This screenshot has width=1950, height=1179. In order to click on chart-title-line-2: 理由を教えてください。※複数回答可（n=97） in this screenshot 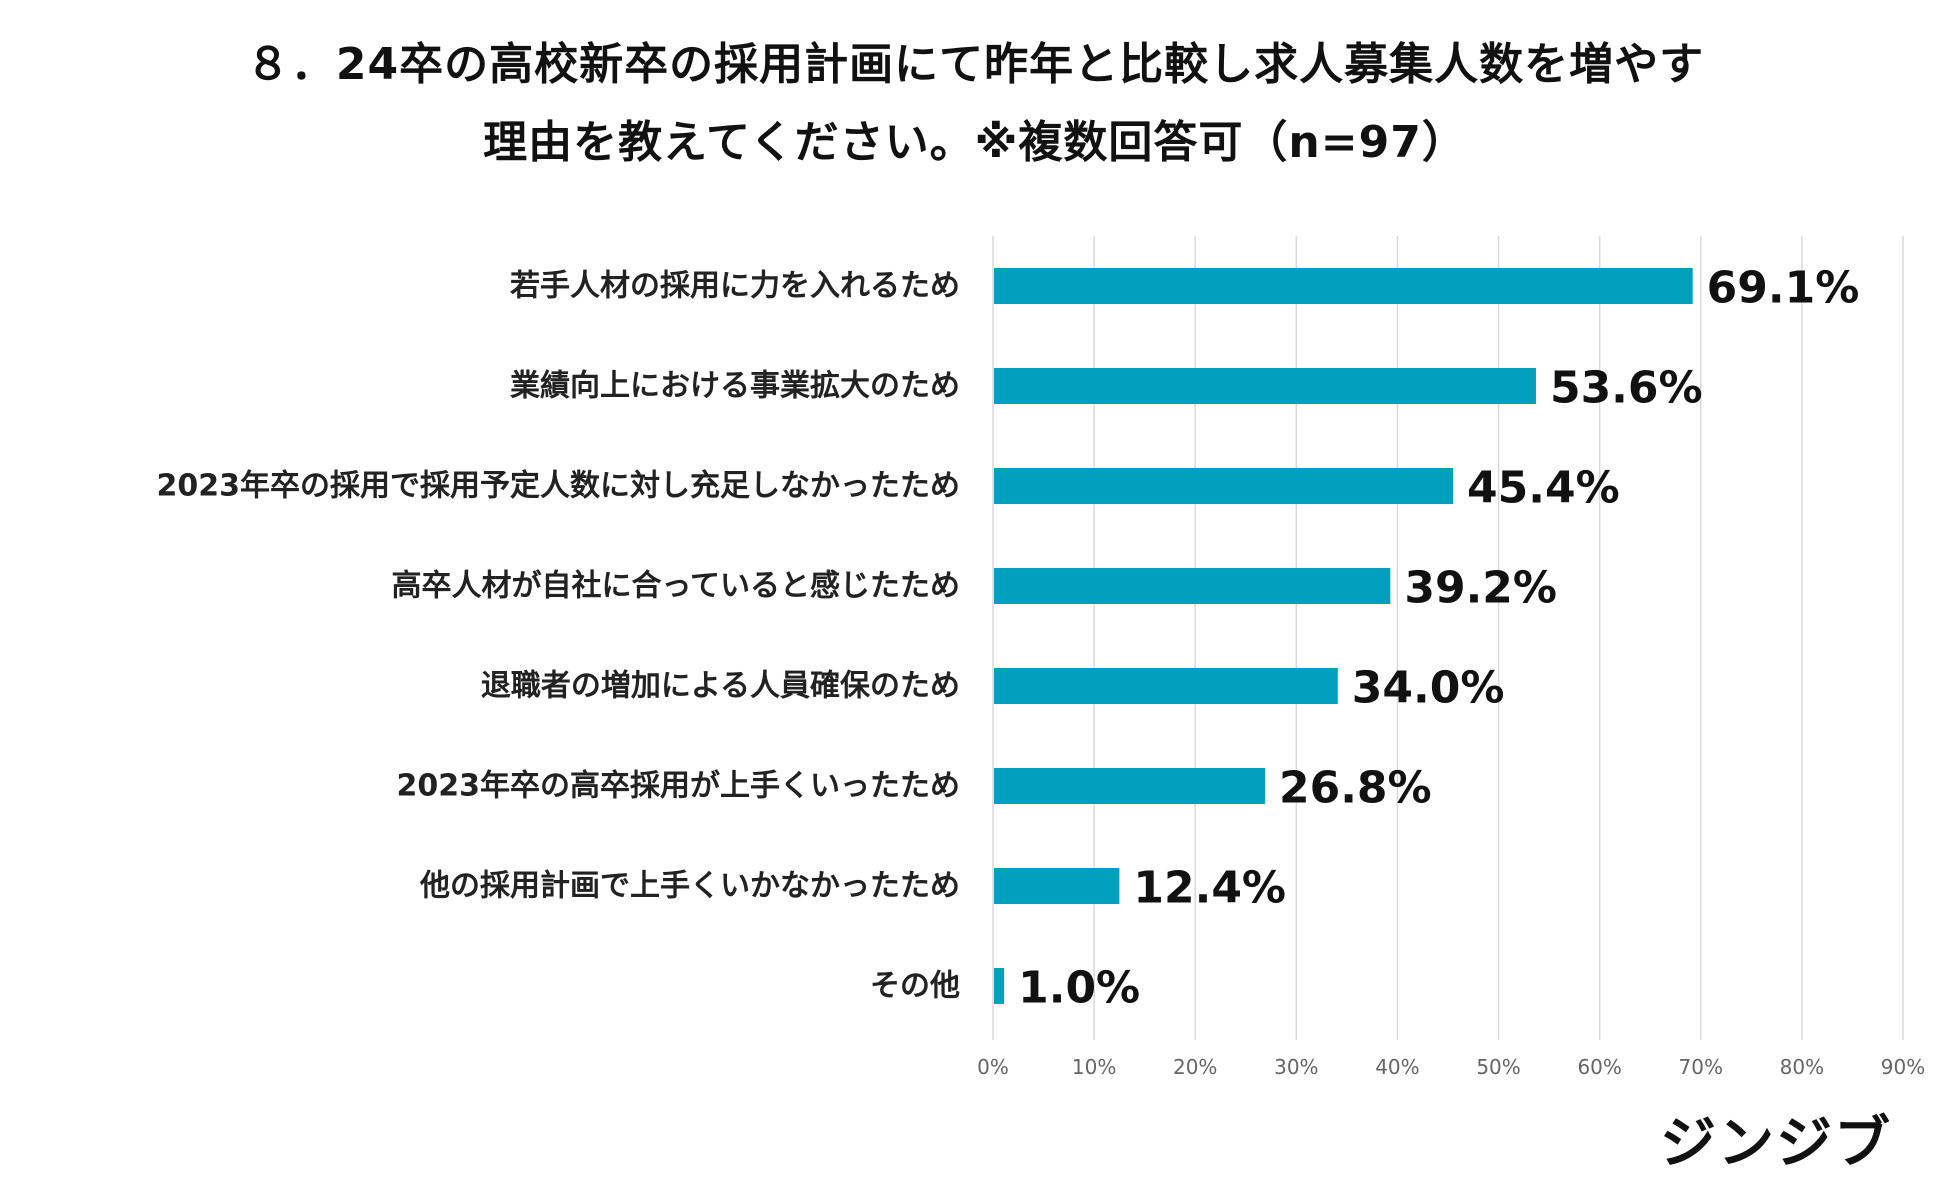, I will do `click(975, 142)`.